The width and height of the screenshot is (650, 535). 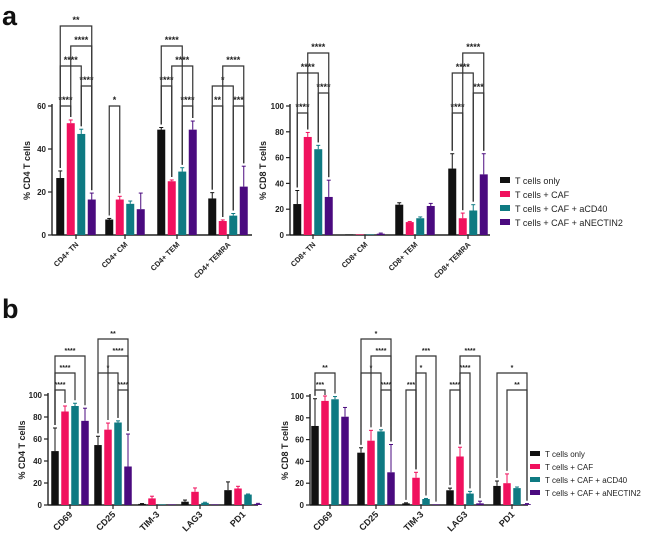 I want to click on panel-letter-b: b, so click(x=10, y=309).